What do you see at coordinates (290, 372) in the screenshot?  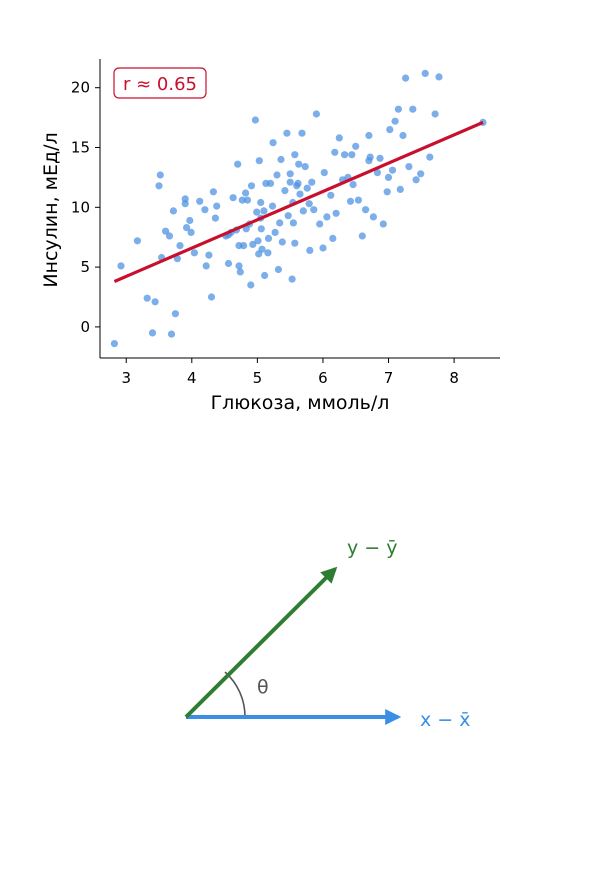 I see `x-ticks: 3 4 5 6 7 8` at bounding box center [290, 372].